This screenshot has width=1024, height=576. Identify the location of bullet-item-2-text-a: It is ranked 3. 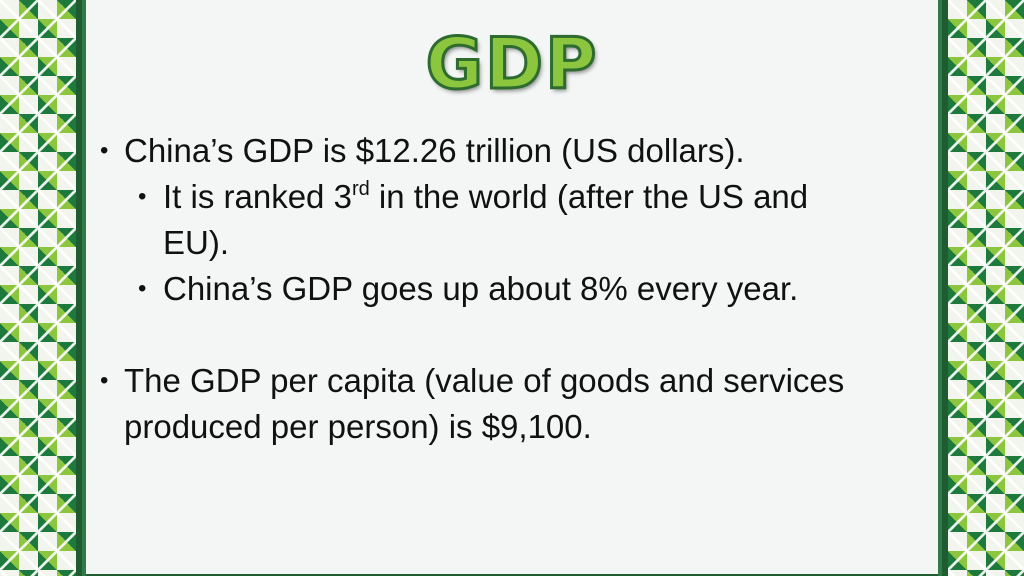
(257, 196).